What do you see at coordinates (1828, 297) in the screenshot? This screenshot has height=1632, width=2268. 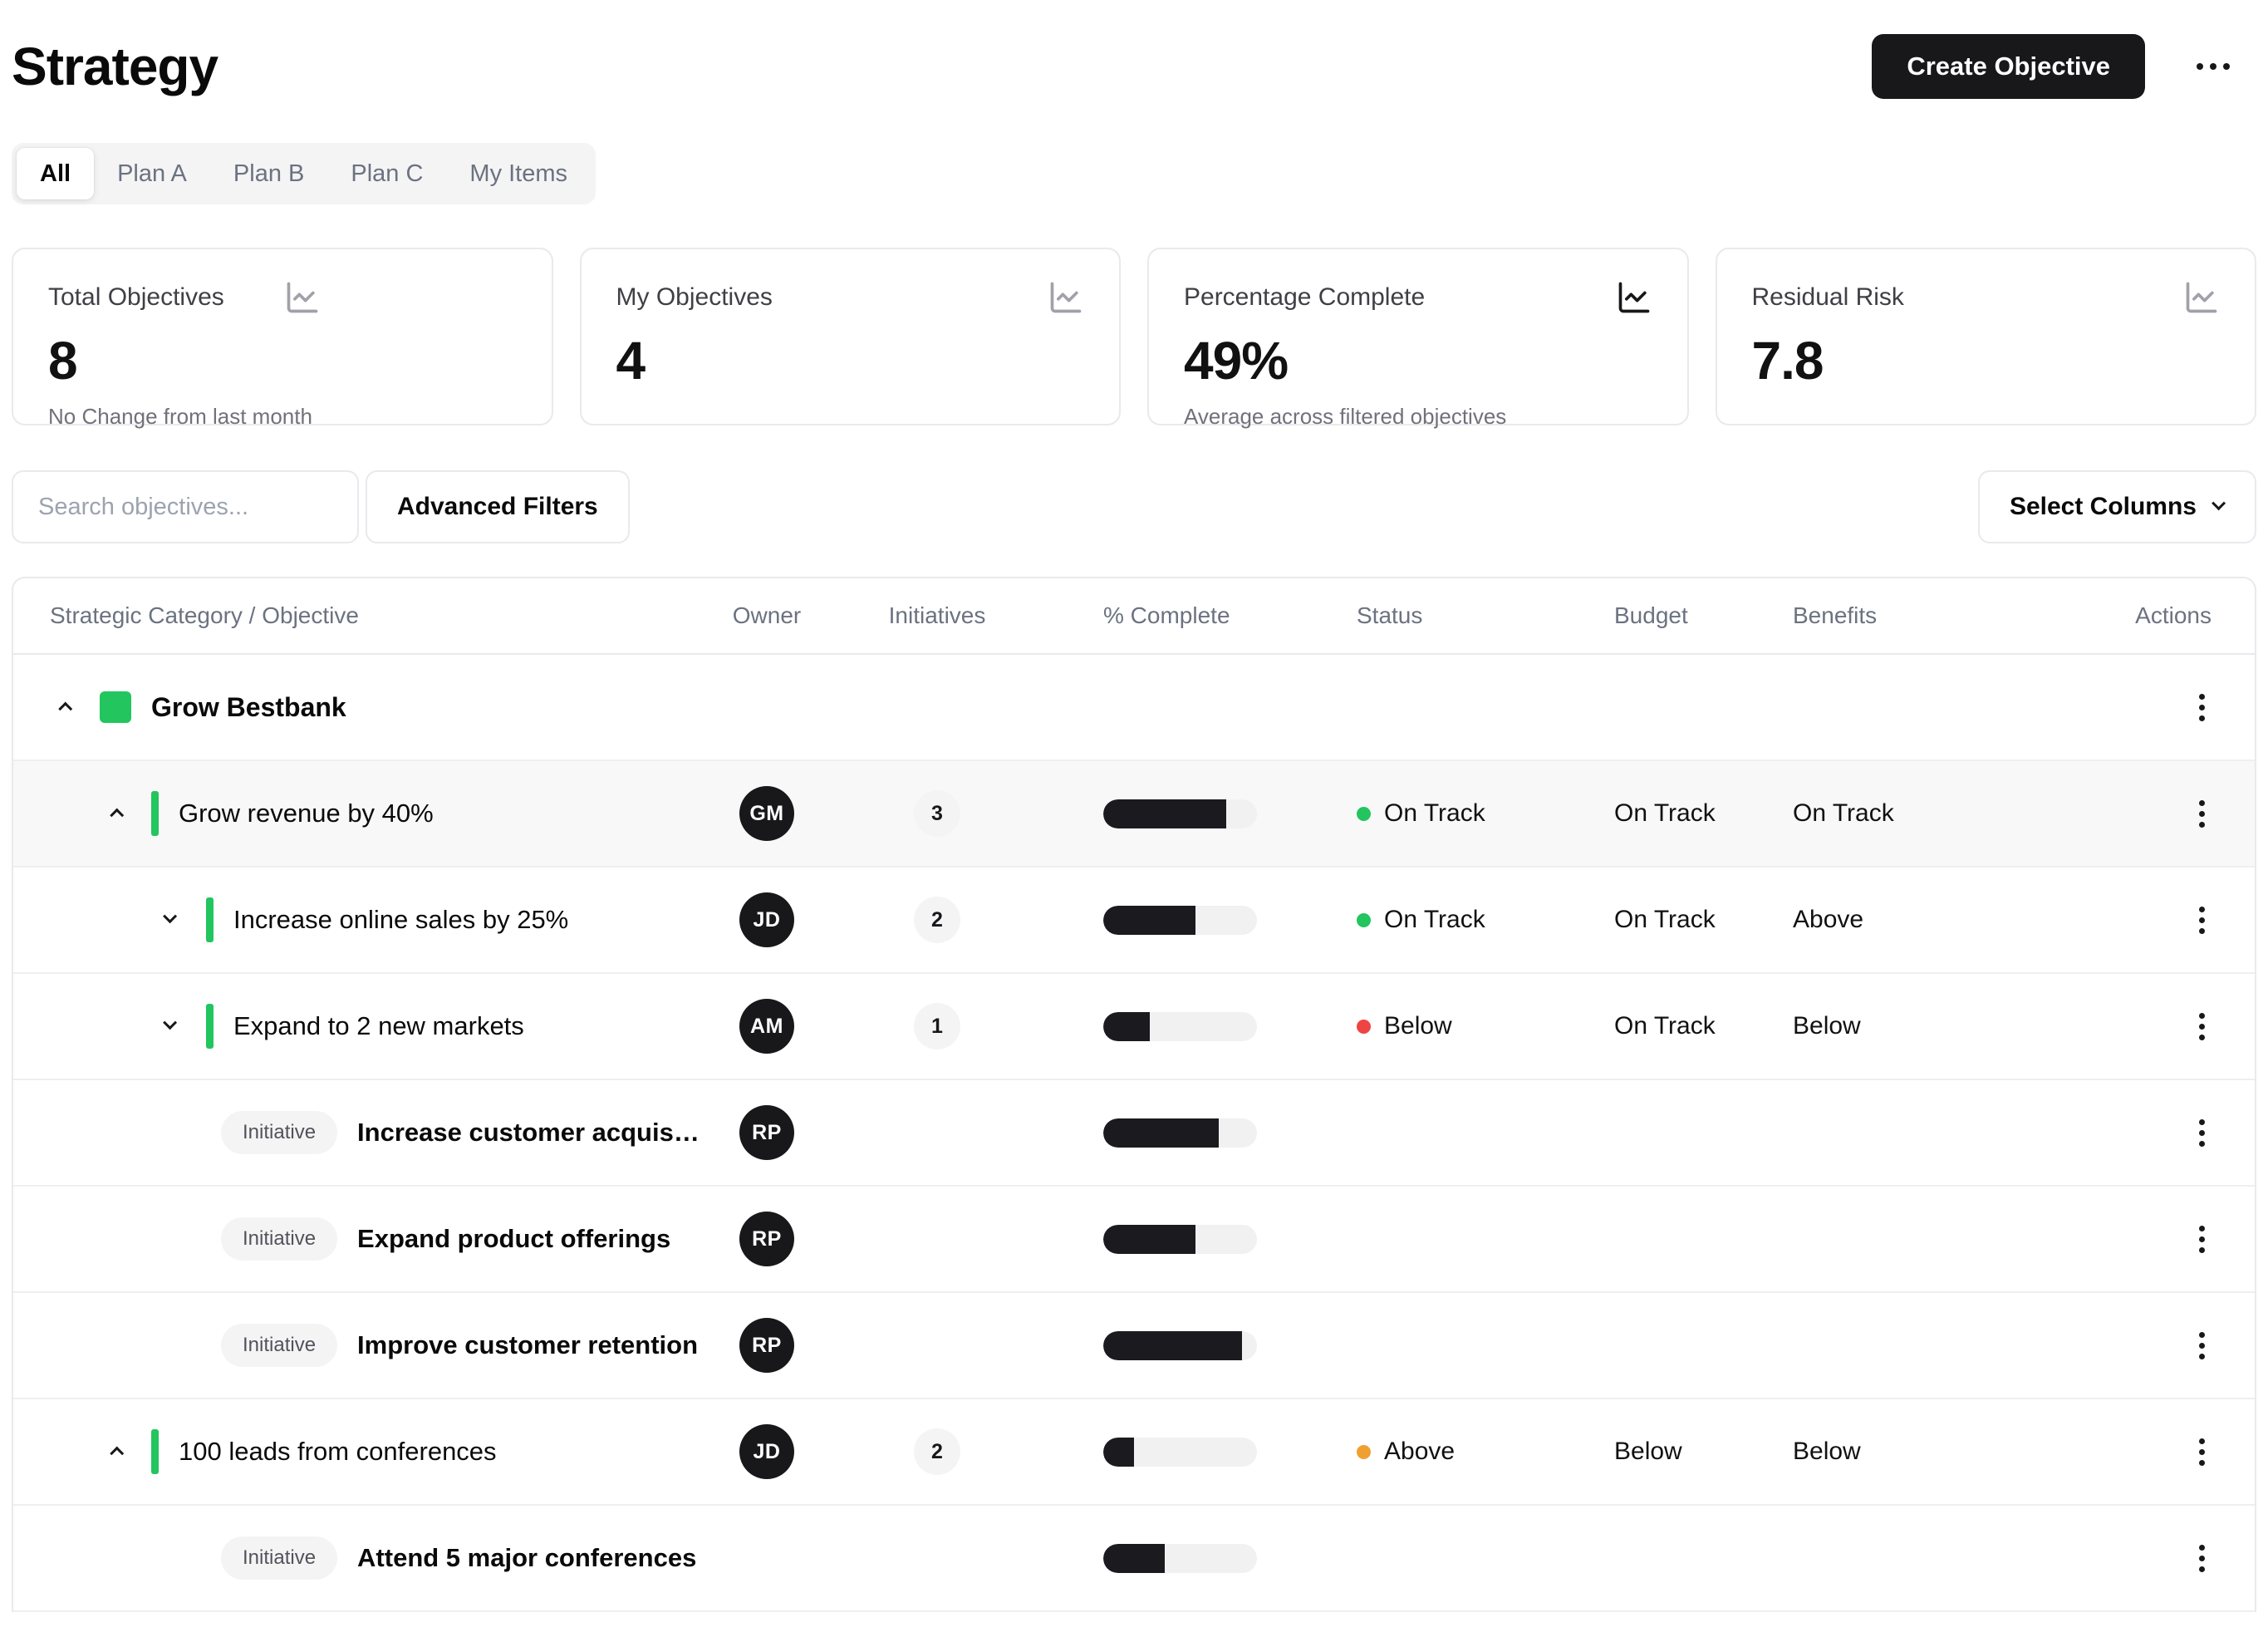 I see `card-title: Residual Risk` at bounding box center [1828, 297].